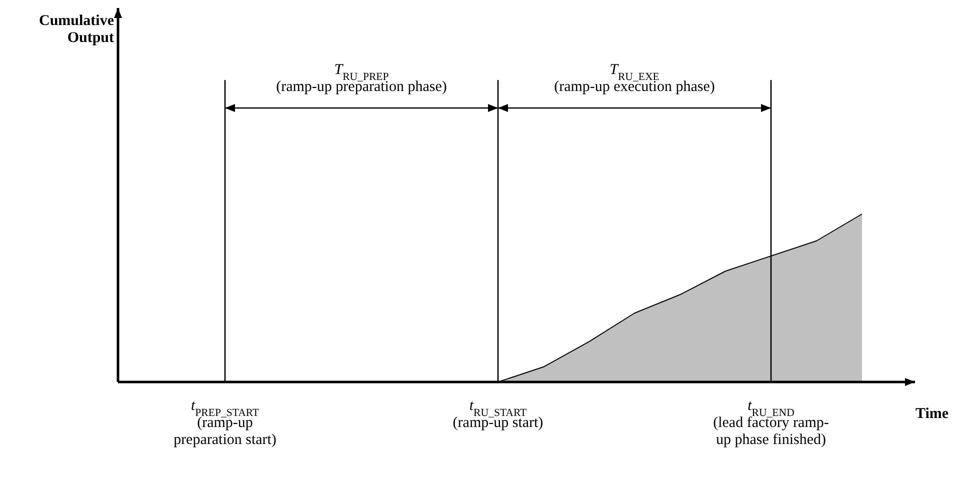 The height and width of the screenshot is (480, 957). Describe the element at coordinates (634, 78) in the screenshot. I see `text: T$_{RU_EXE}$ (ramp-up execution phase)` at that location.